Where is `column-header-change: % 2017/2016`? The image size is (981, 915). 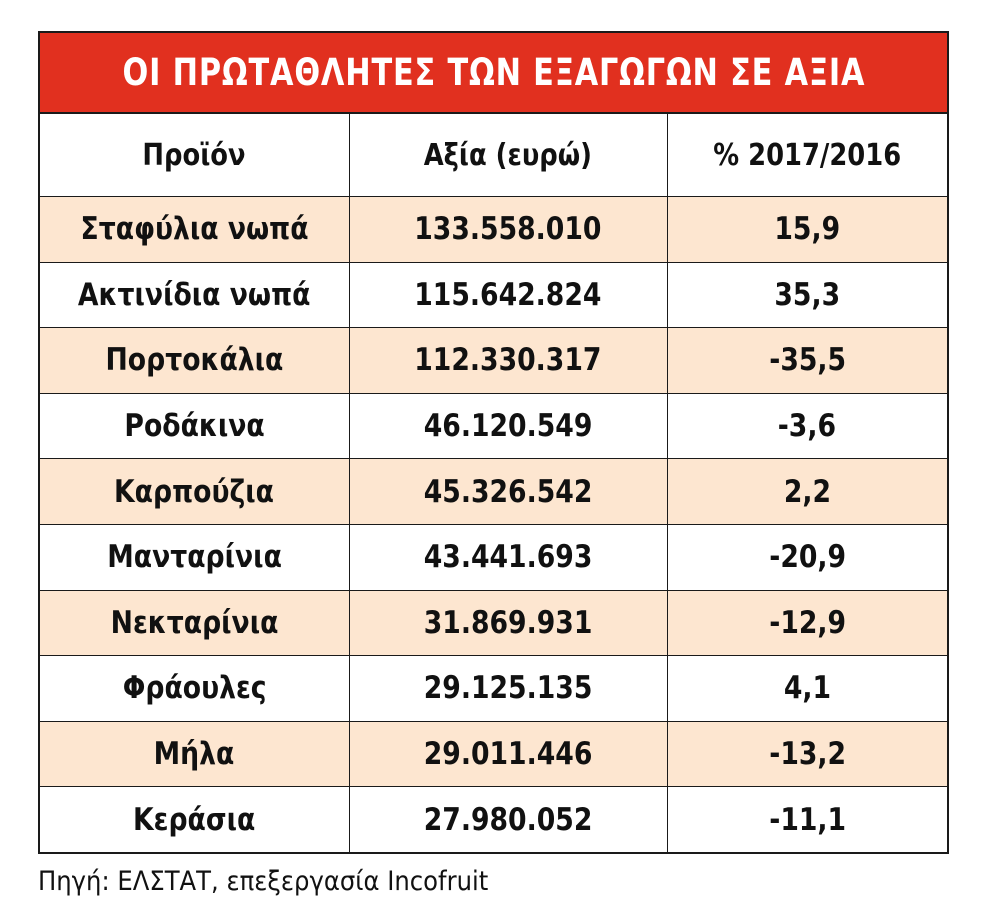 column-header-change: % 2017/2016 is located at coordinates (807, 155).